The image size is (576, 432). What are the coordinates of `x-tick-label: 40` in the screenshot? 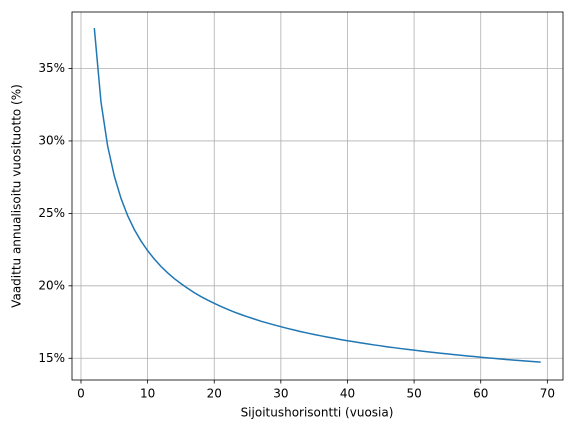 It's located at (347, 394).